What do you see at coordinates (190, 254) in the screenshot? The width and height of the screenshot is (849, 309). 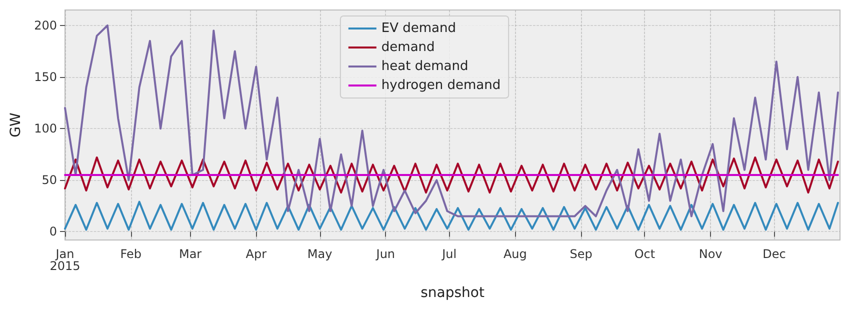 I see `x-tick-label: Mar` at bounding box center [190, 254].